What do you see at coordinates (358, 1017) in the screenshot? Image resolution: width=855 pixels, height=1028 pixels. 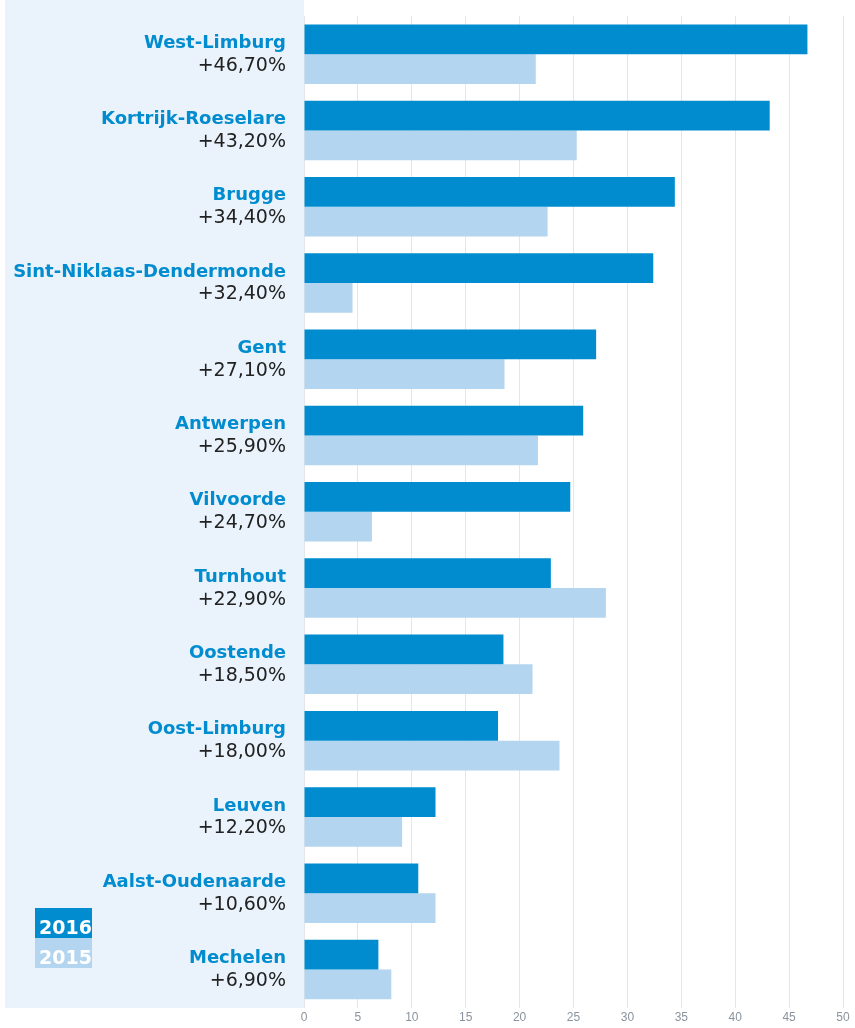 I see `x-tick-label: 5` at bounding box center [358, 1017].